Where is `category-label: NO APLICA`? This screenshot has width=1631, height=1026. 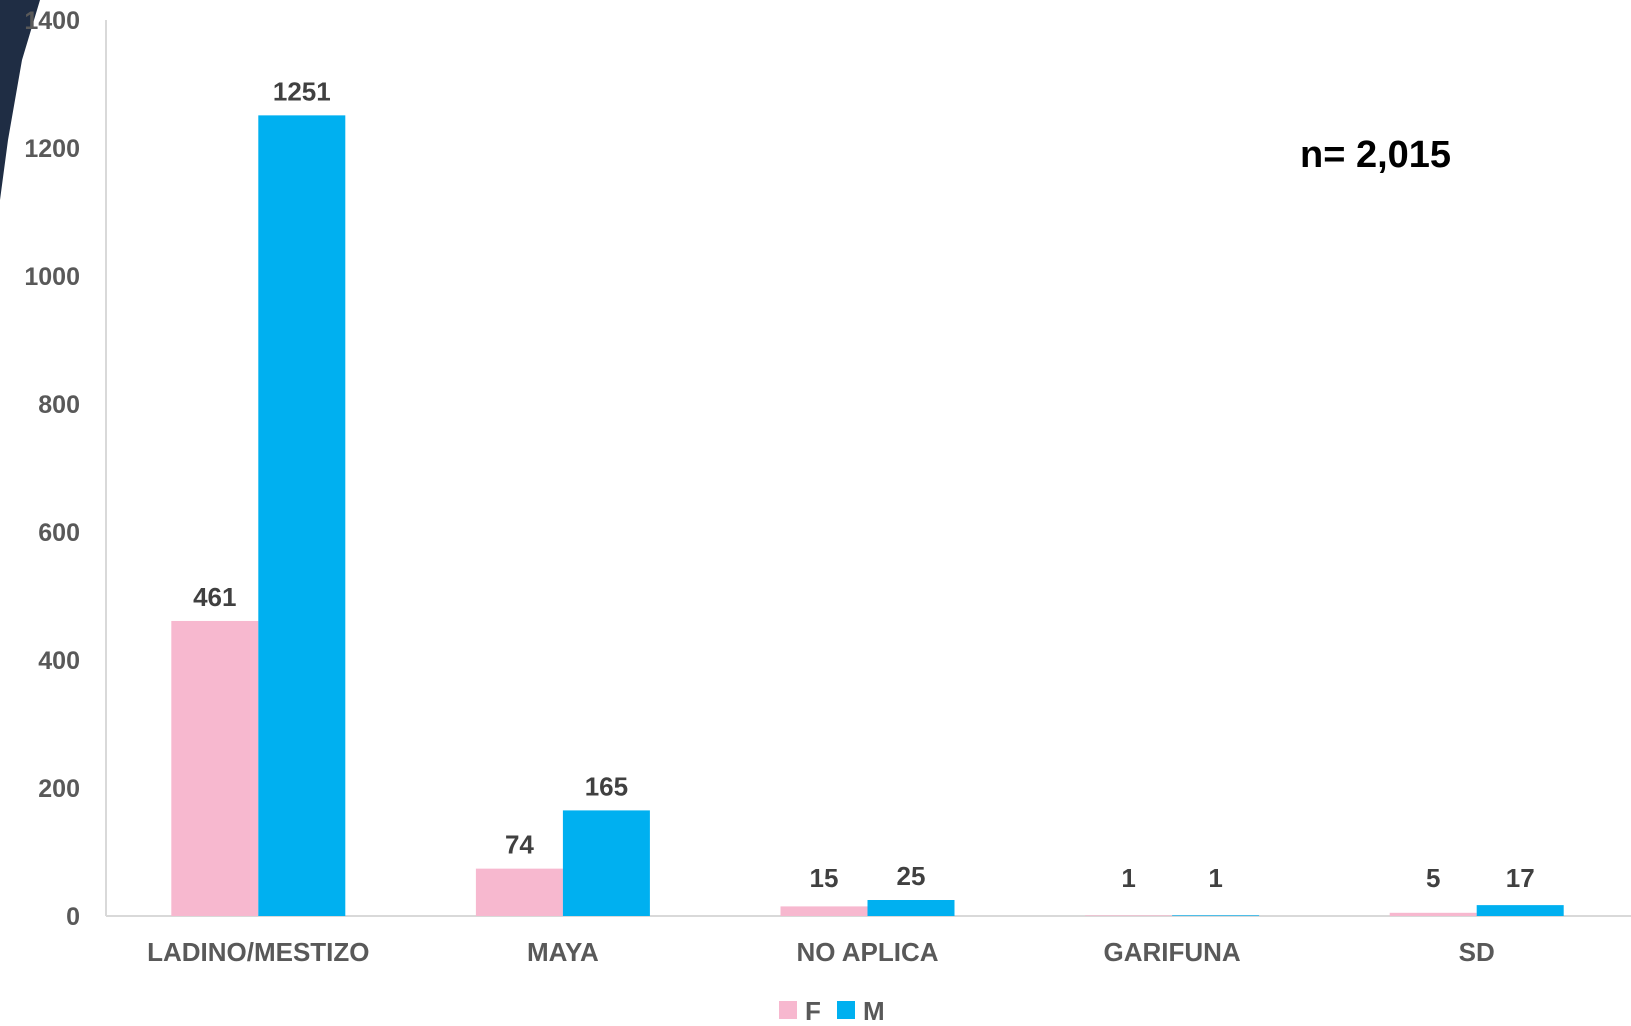
category-label: NO APLICA is located at coordinates (867, 952).